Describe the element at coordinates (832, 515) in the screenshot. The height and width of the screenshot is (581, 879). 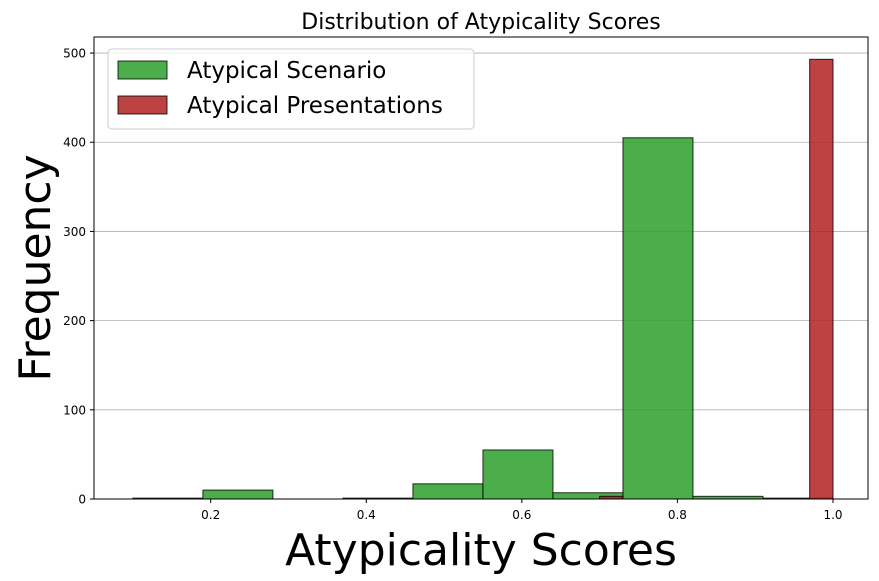
I see `x-tick-label-4: 1.0` at that location.